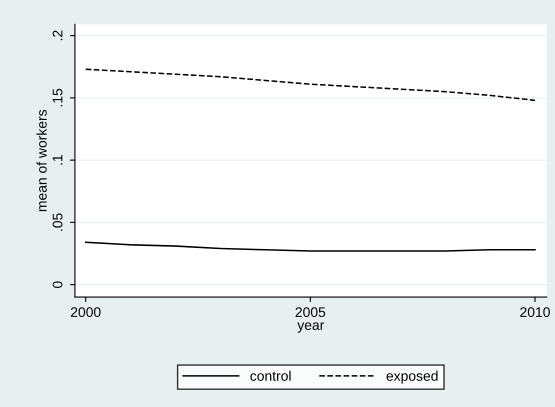  What do you see at coordinates (311, 312) in the screenshot?
I see `x-tick-label: 2005` at bounding box center [311, 312].